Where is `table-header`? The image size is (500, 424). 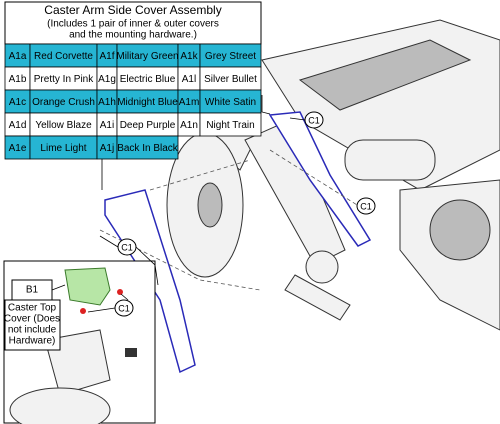
table-header is located at coordinates (133, 23).